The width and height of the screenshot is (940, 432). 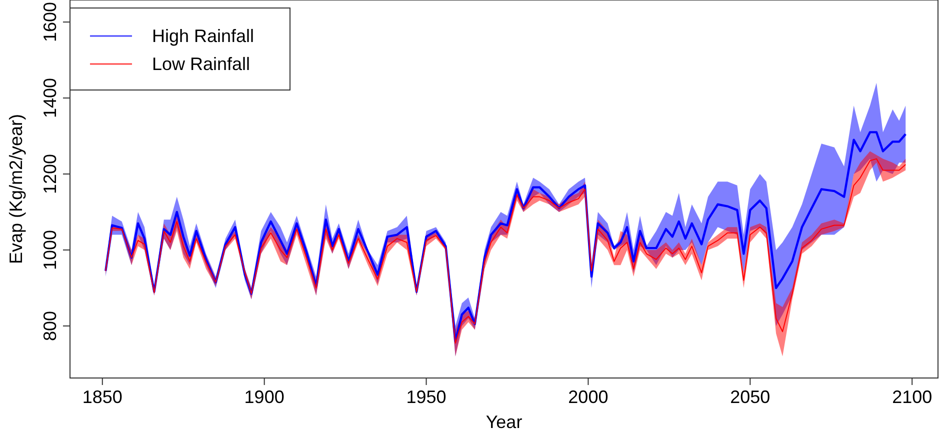 What do you see at coordinates (50, 98) in the screenshot?
I see `y-tick-label: 1400` at bounding box center [50, 98].